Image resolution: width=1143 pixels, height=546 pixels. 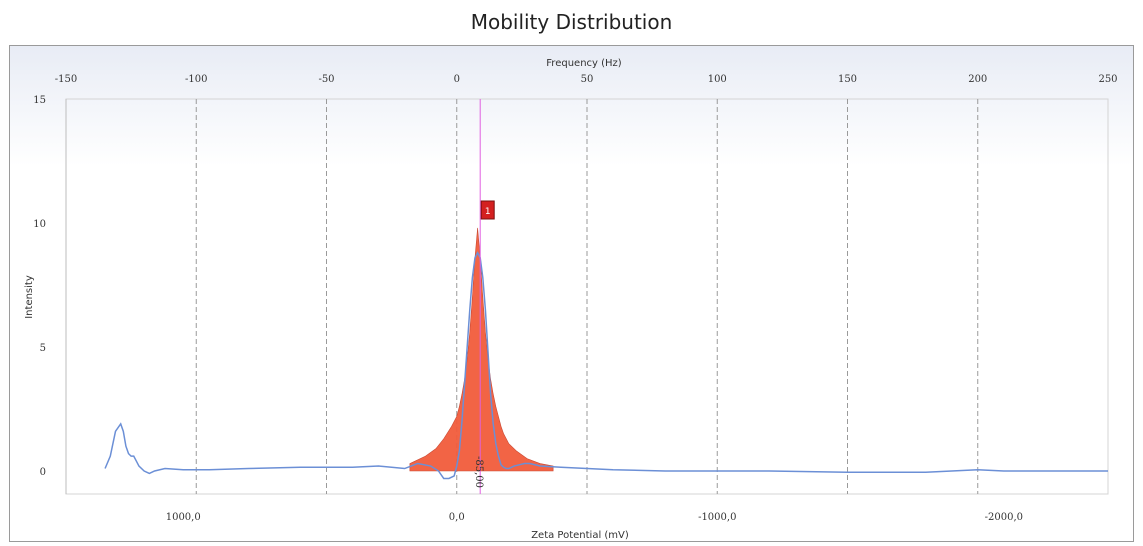 What do you see at coordinates (457, 517) in the screenshot?
I see `x-tick-label: 0,0` at bounding box center [457, 517].